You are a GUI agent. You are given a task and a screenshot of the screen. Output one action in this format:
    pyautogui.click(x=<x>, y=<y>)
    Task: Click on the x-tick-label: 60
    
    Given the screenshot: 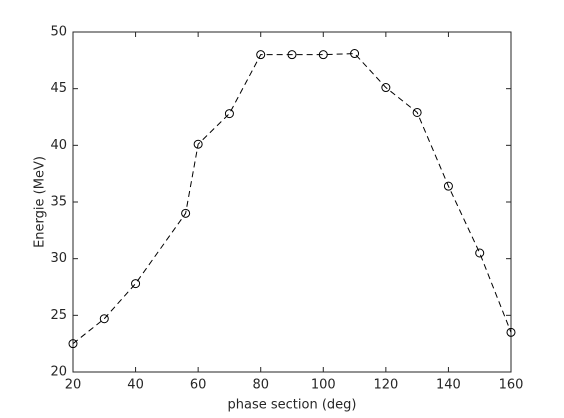 What is the action you would take?
    pyautogui.click(x=198, y=385)
    